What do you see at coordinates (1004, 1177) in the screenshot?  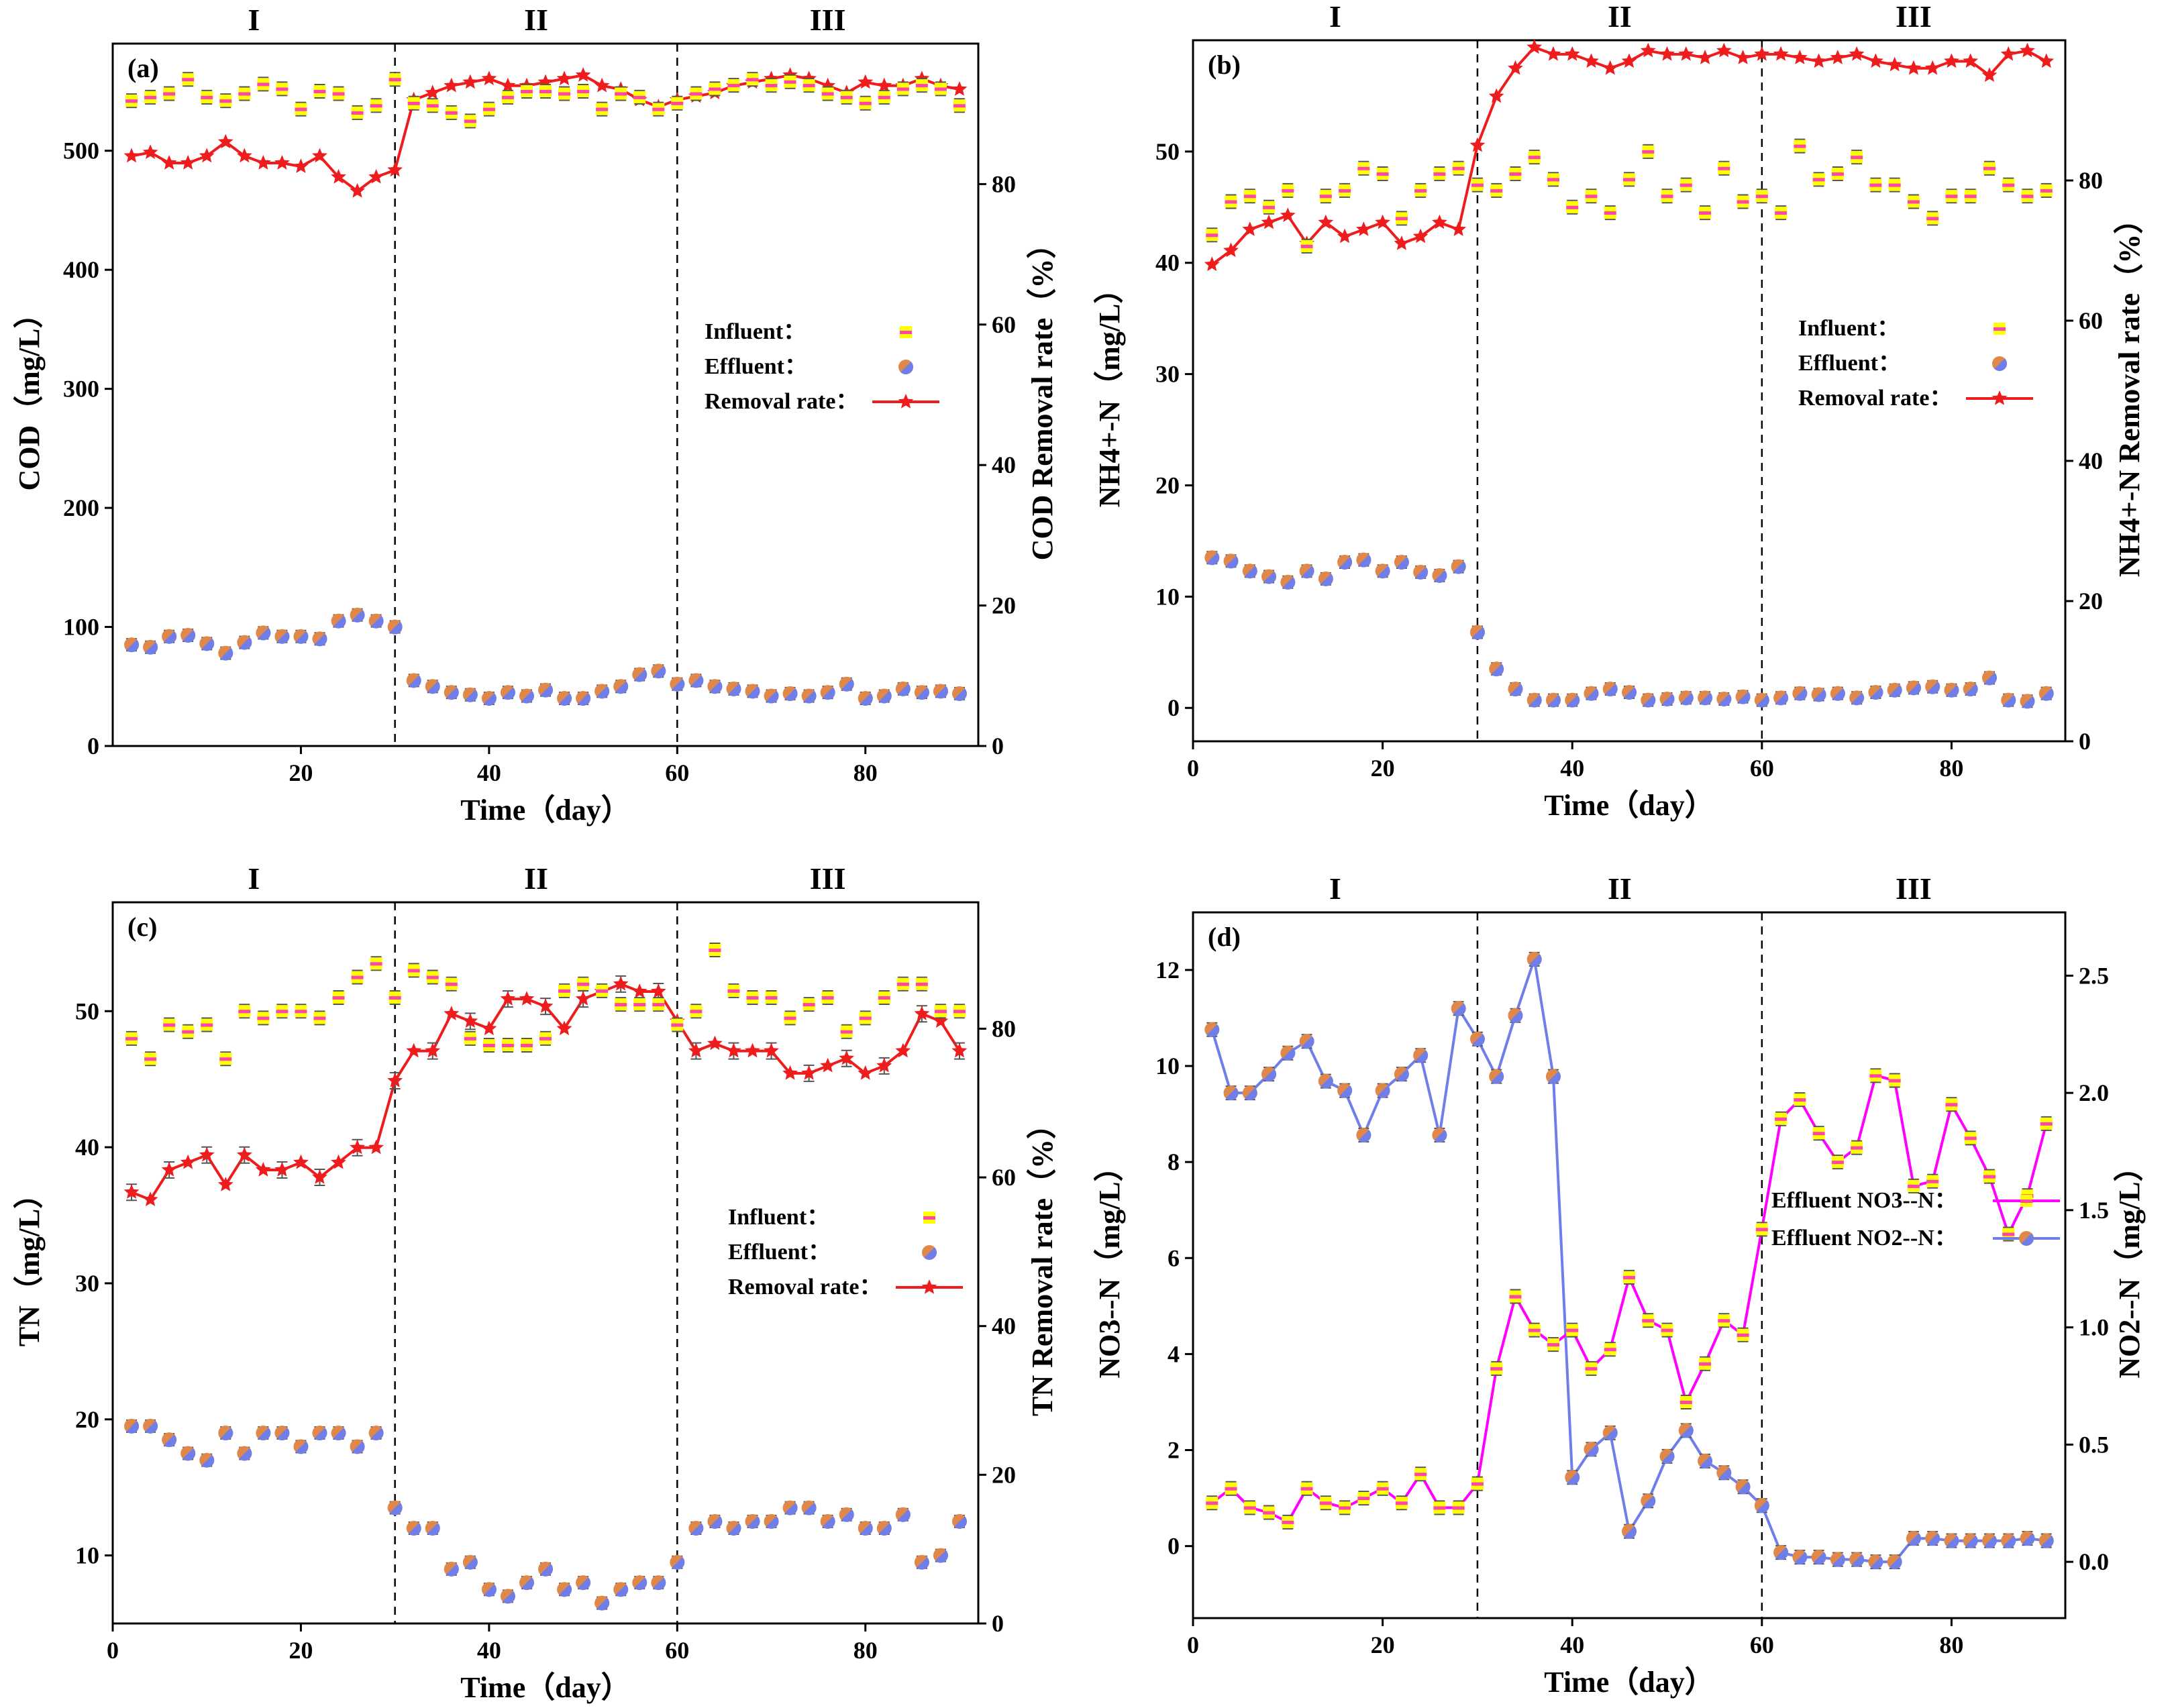 I see `y2-tick-label: 60` at bounding box center [1004, 1177].